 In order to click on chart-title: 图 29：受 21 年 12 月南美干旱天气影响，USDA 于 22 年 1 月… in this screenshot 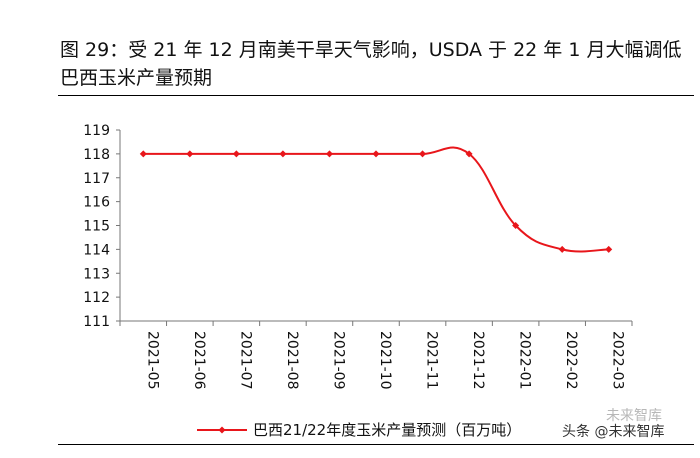, I will do `click(371, 64)`.